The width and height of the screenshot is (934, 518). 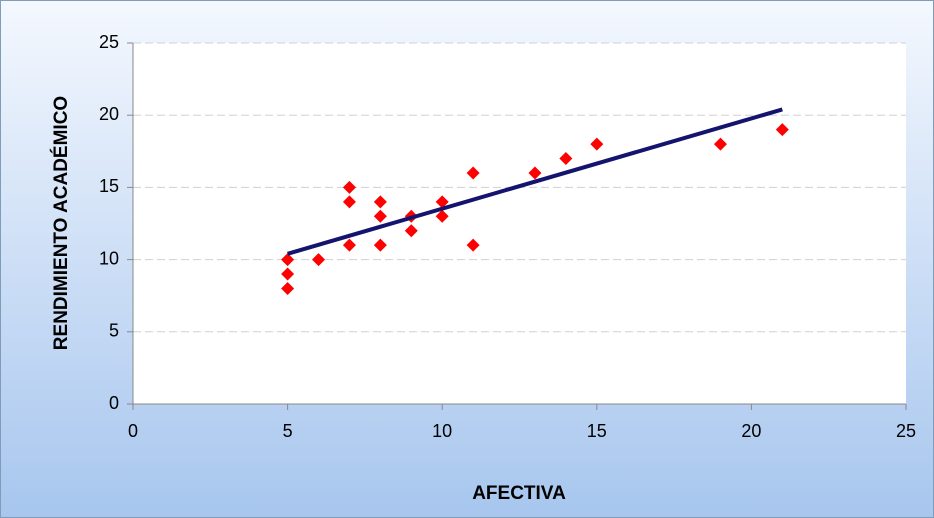 What do you see at coordinates (109, 186) in the screenshot?
I see `y-tick-label: 15` at bounding box center [109, 186].